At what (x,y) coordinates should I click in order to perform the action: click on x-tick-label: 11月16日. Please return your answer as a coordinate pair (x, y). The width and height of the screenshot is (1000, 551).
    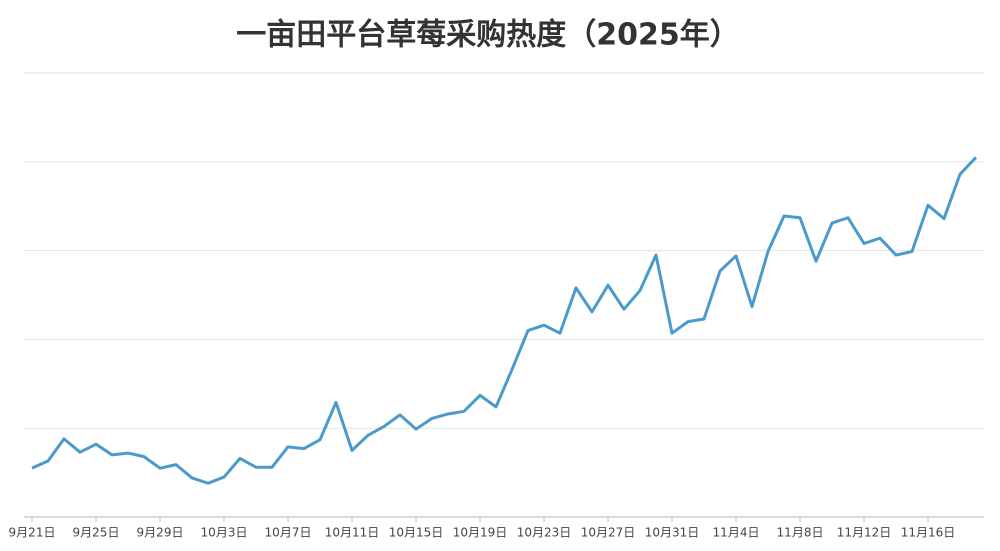
    Looking at the image, I should click on (928, 533).